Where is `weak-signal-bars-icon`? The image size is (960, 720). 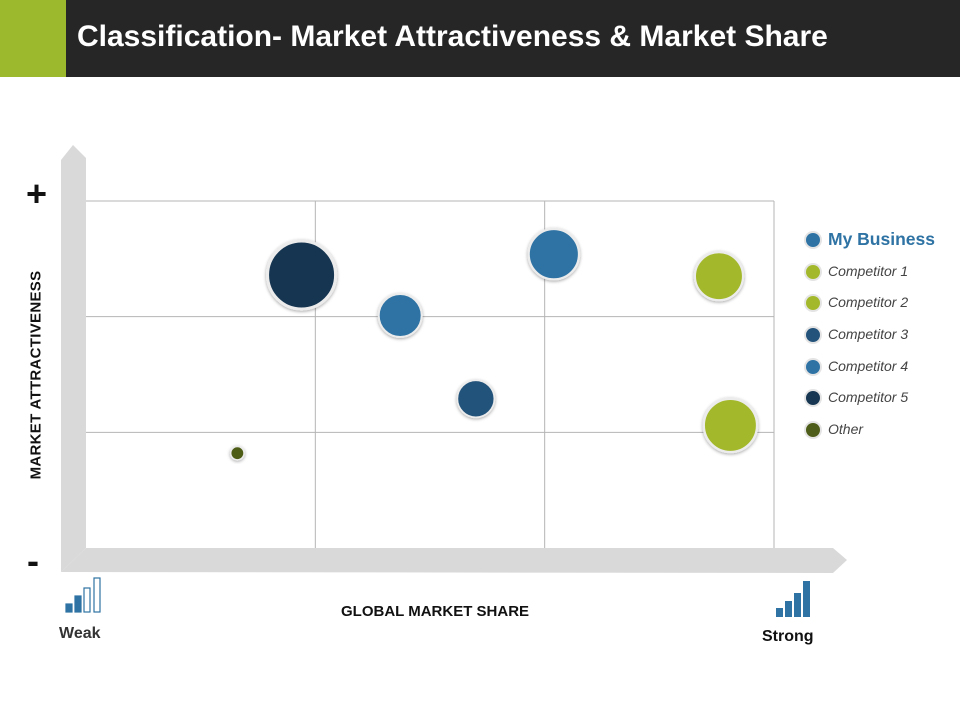
weak-signal-bars-icon is located at coordinates (83, 595).